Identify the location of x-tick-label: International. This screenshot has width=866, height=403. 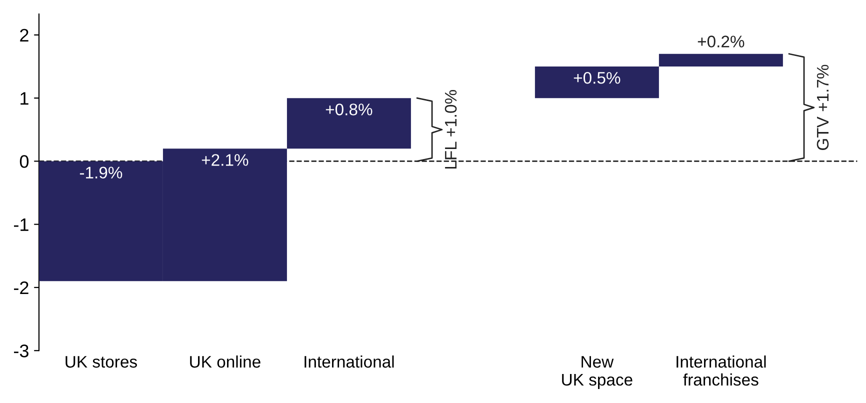
(349, 361).